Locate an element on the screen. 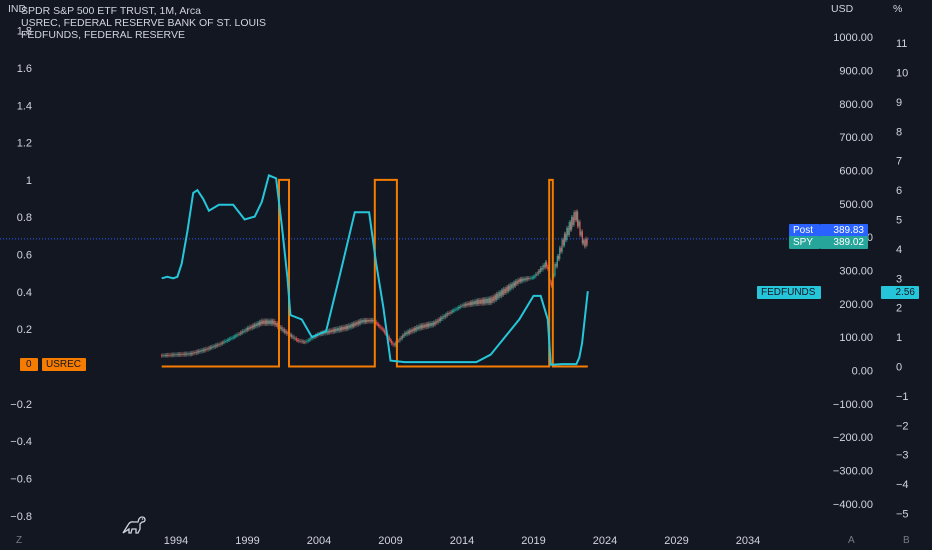  percent-scale-label: % is located at coordinates (898, 9).